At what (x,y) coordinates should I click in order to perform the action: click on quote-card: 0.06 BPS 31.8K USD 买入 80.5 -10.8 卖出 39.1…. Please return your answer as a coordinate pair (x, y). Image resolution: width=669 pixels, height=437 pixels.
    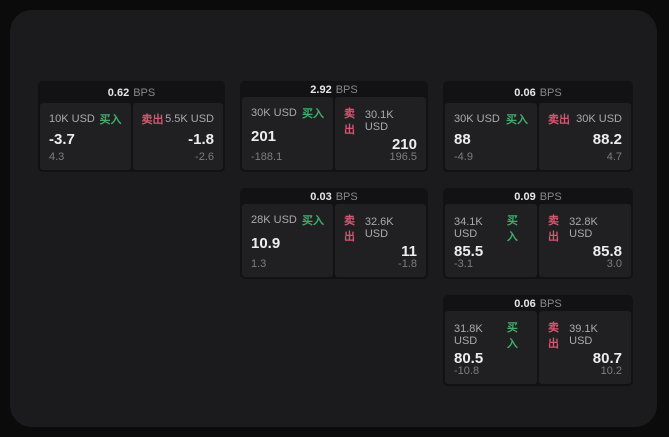
    Looking at the image, I should click on (538, 340).